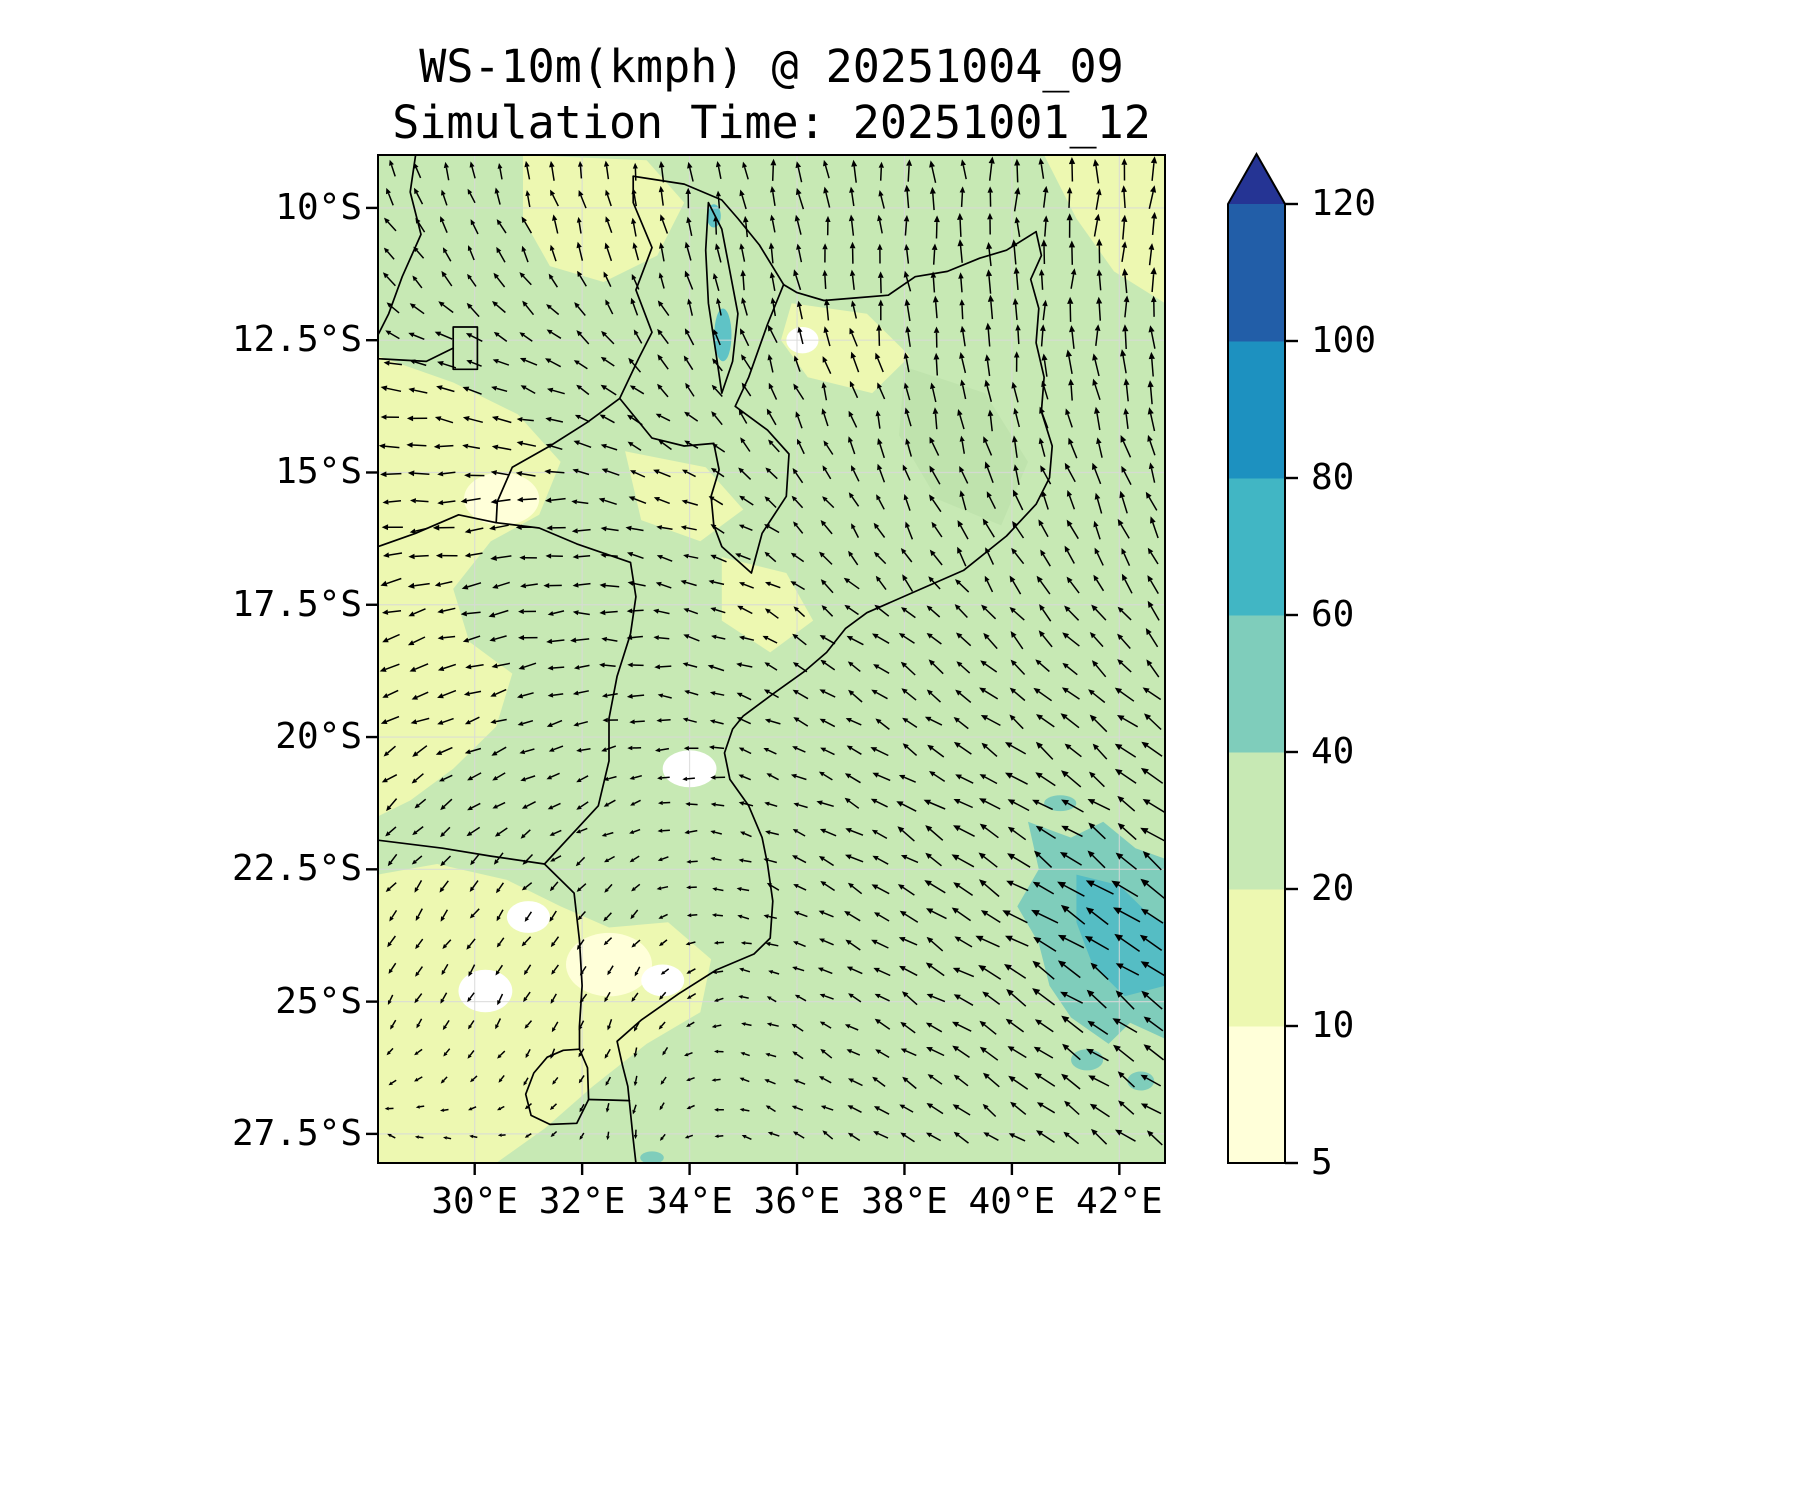 The width and height of the screenshot is (1800, 1500). I want to click on wind-shade-lake-malawi-south-water, so click(723, 335).